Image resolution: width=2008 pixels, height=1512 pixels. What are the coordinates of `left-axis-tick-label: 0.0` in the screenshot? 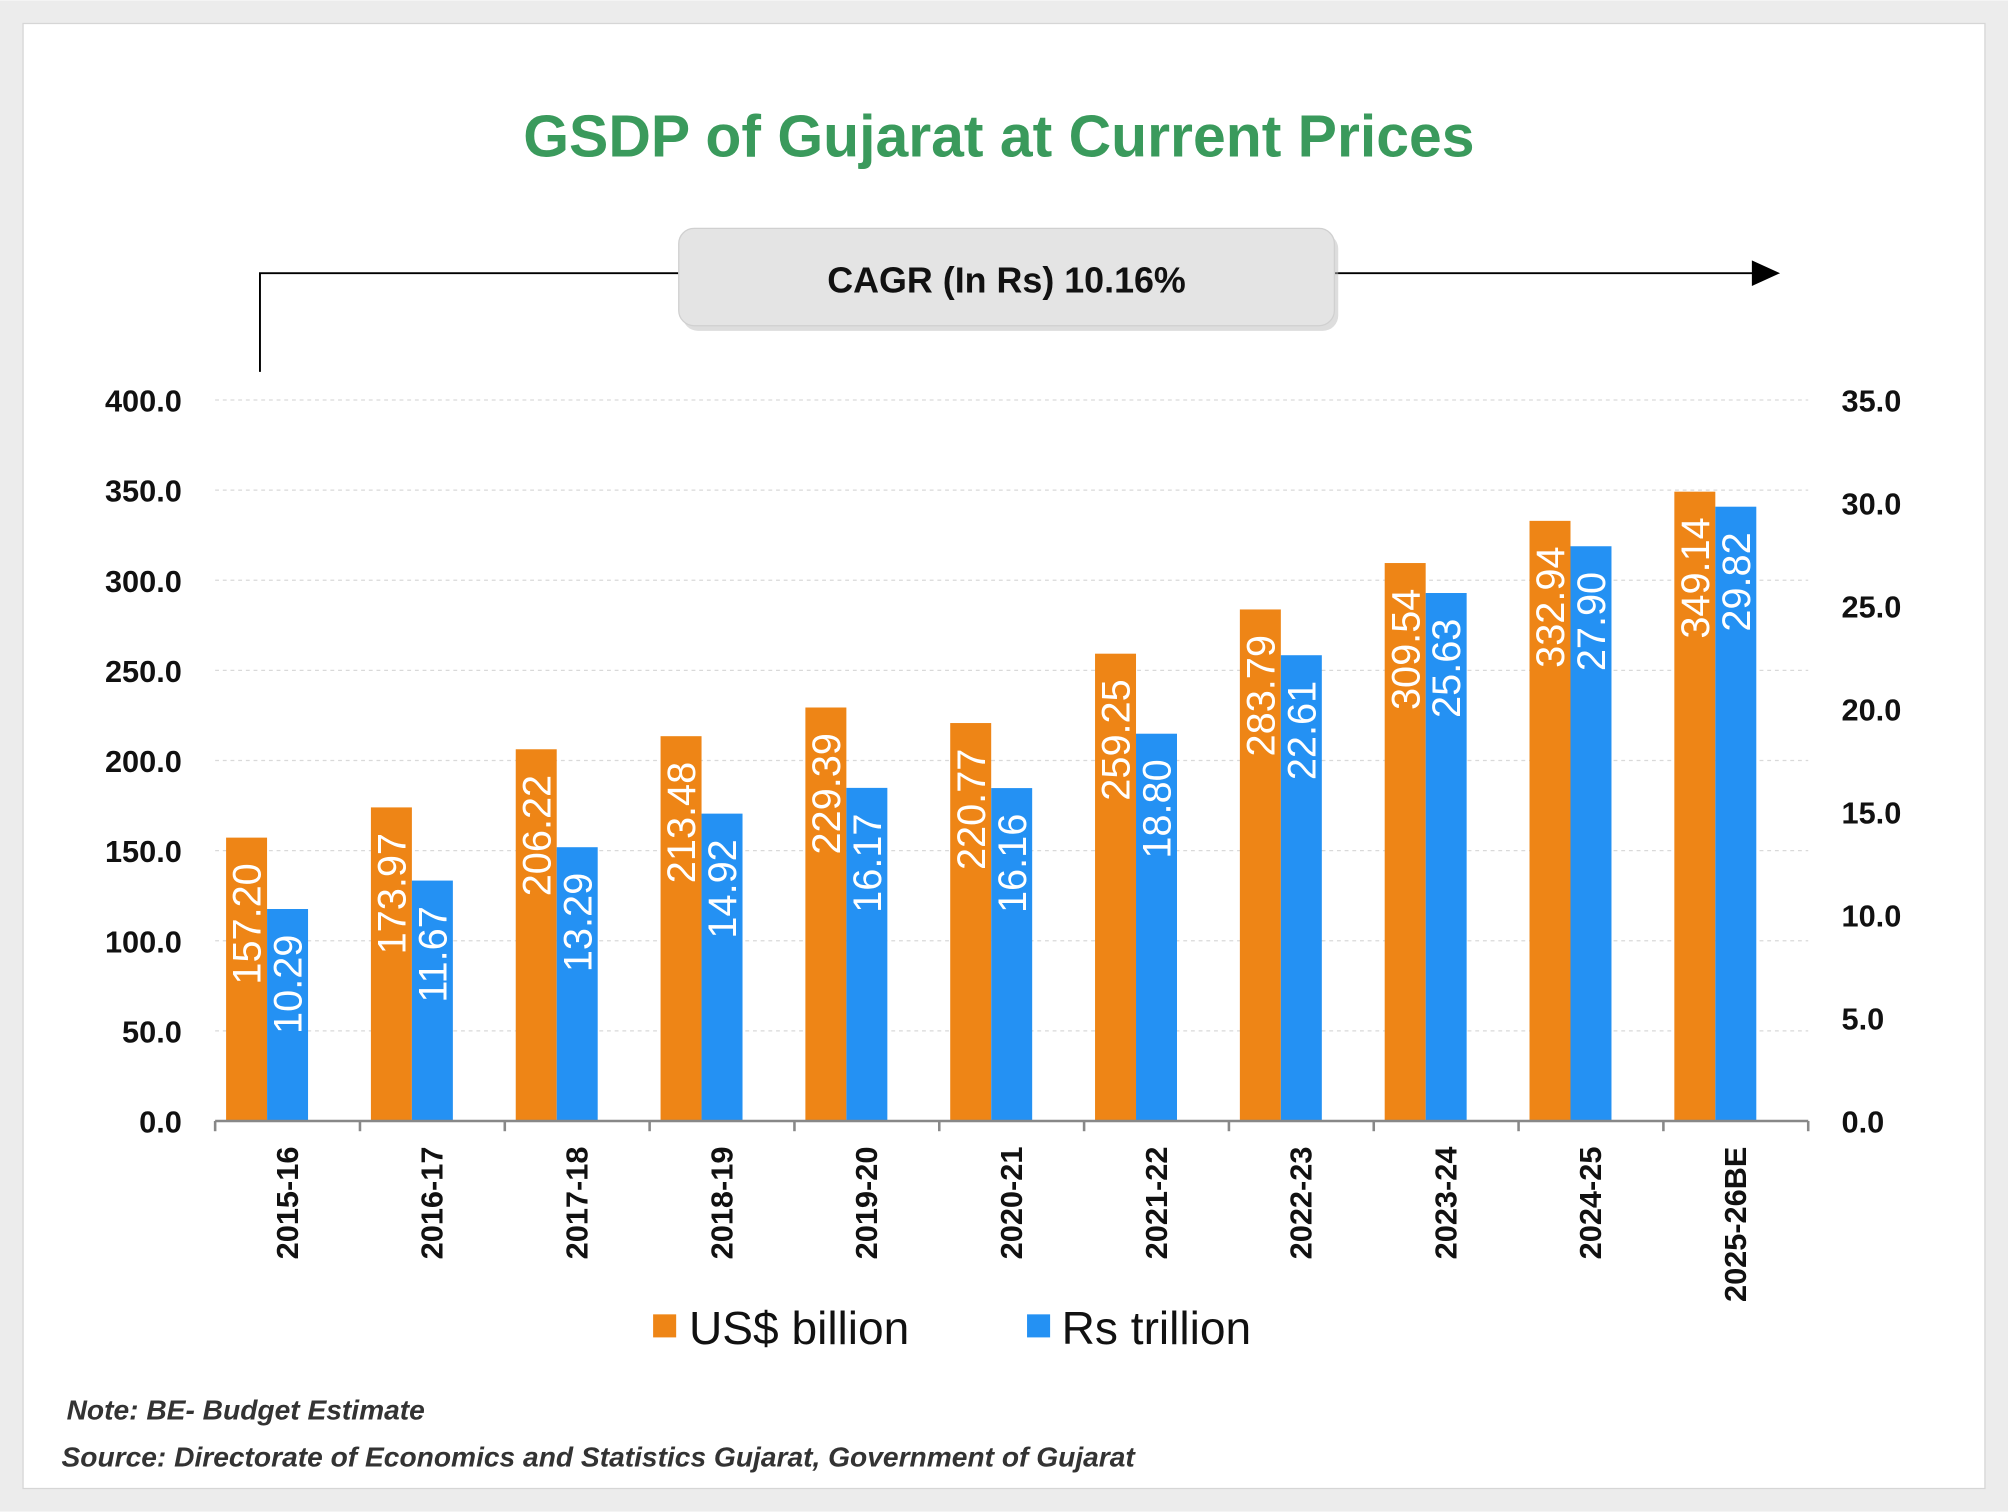 It's located at (160, 1122).